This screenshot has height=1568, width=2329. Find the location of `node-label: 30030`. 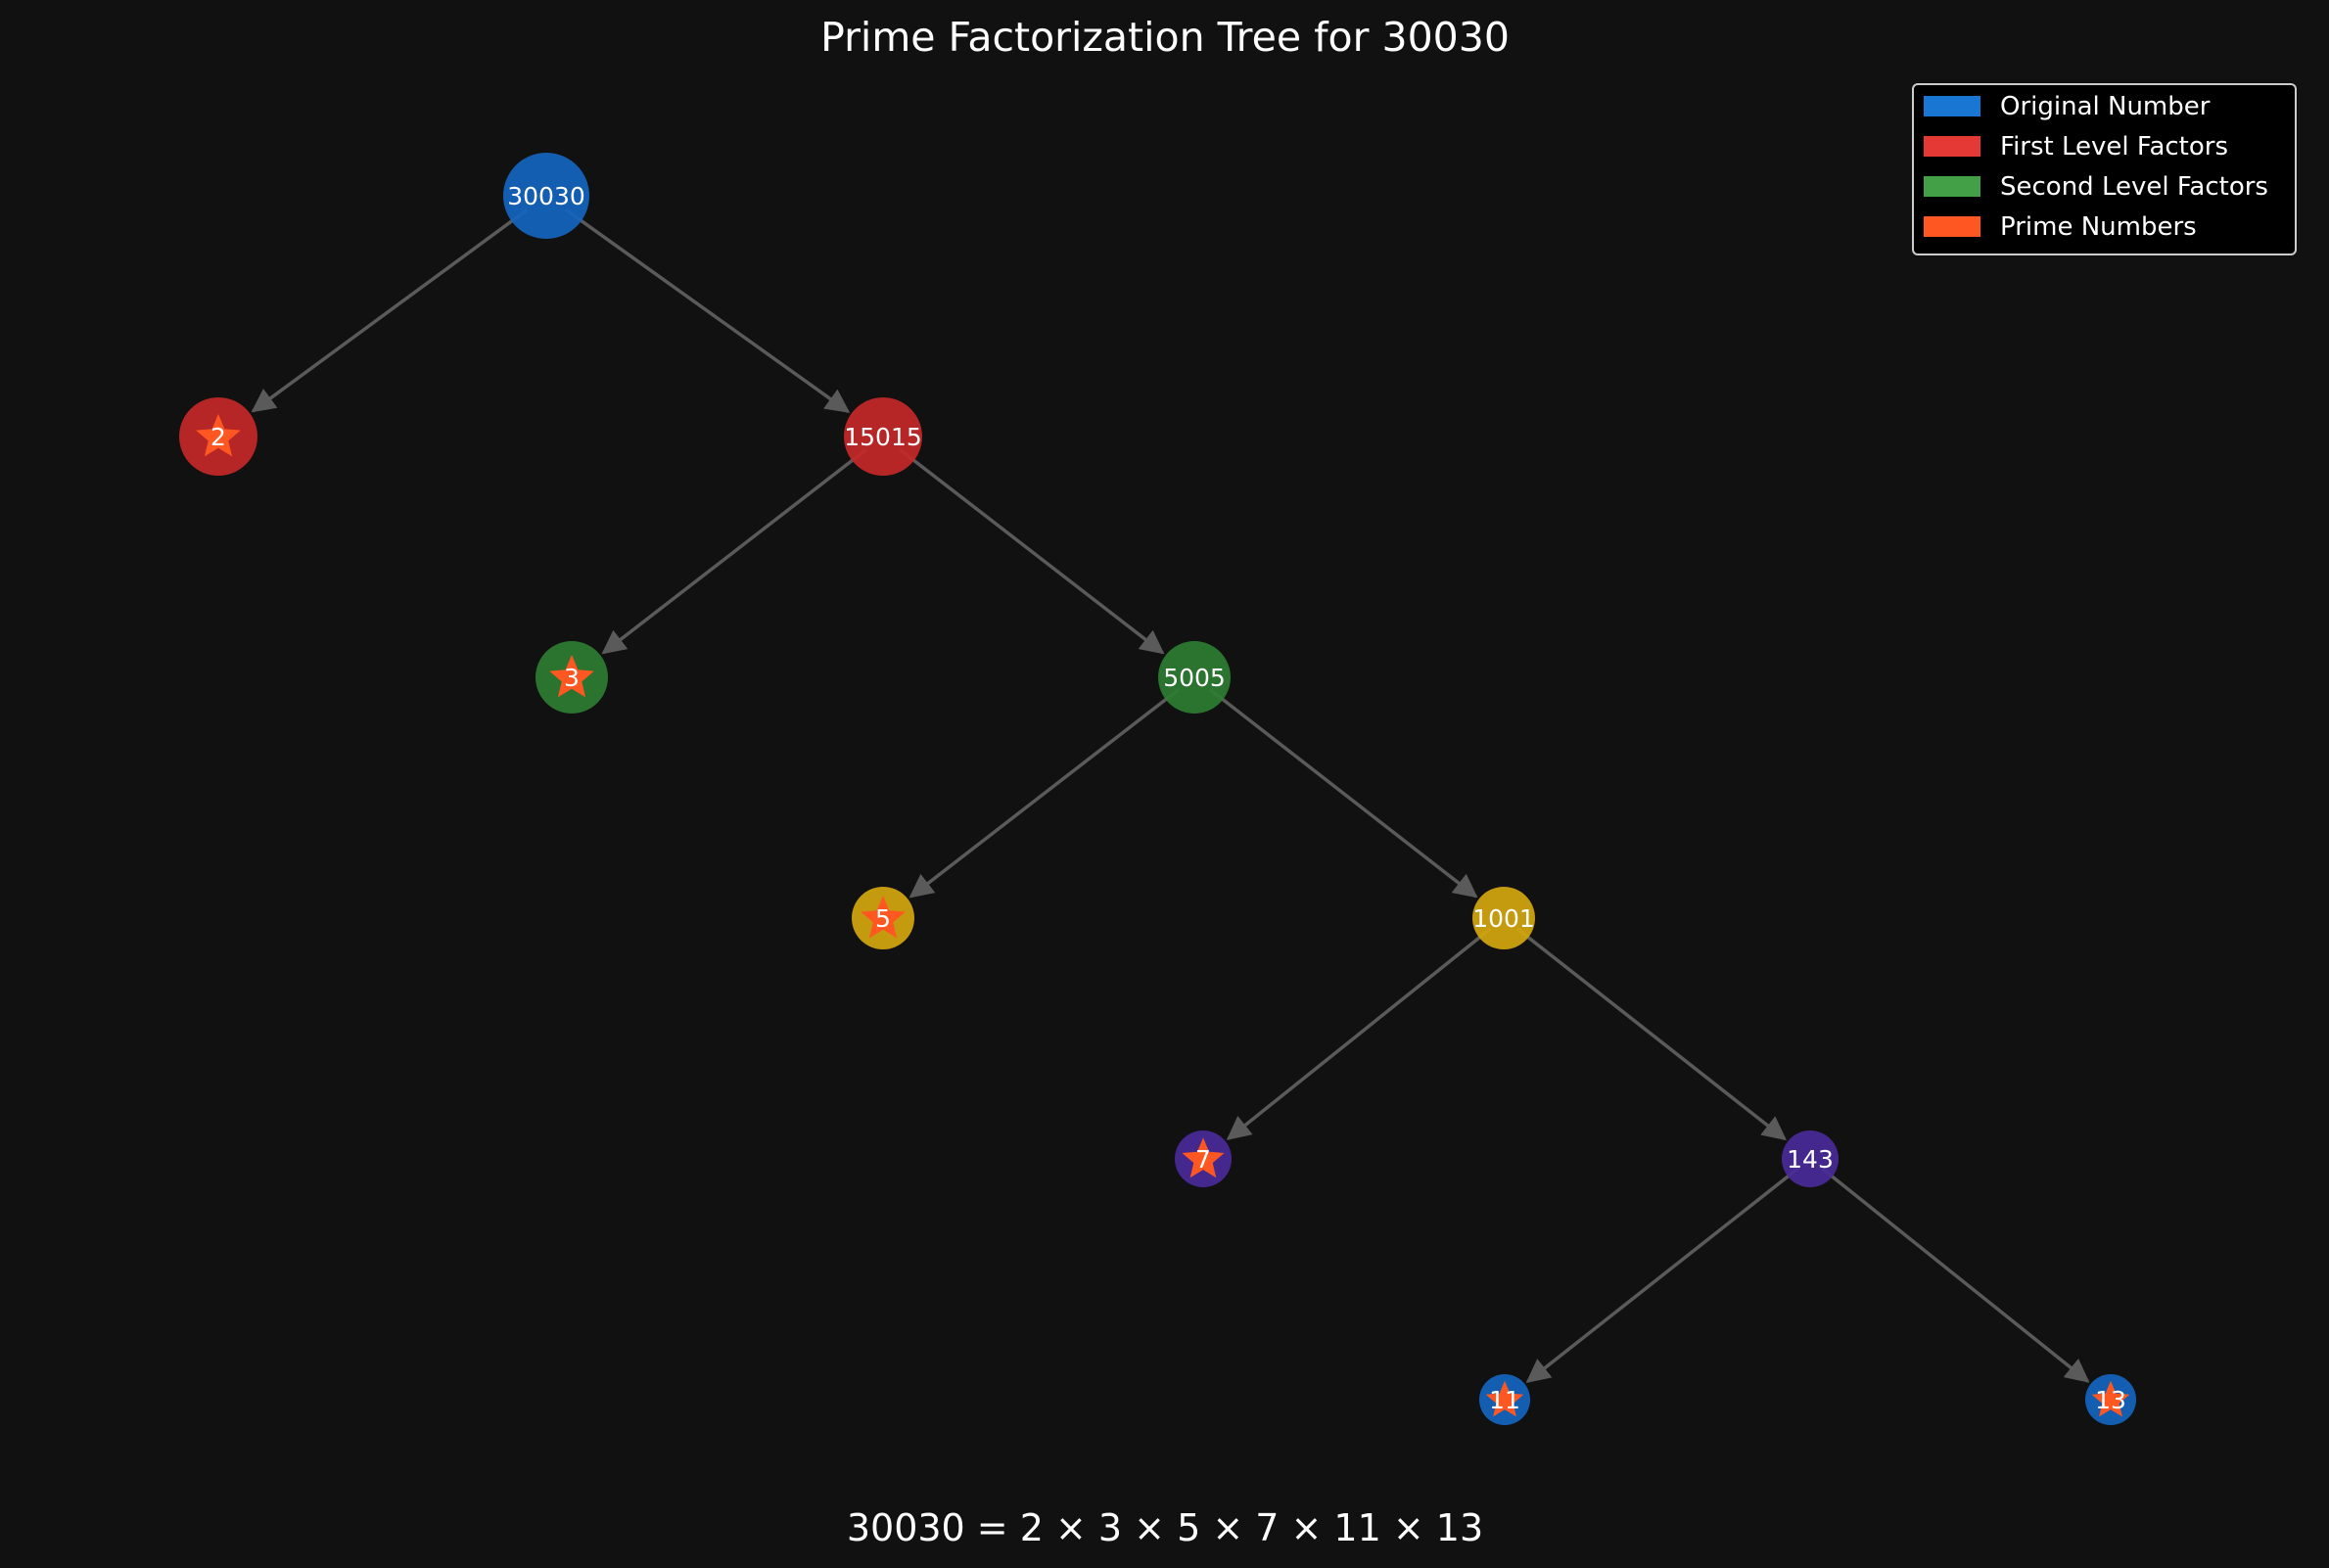

node-label: 30030 is located at coordinates (546, 196).